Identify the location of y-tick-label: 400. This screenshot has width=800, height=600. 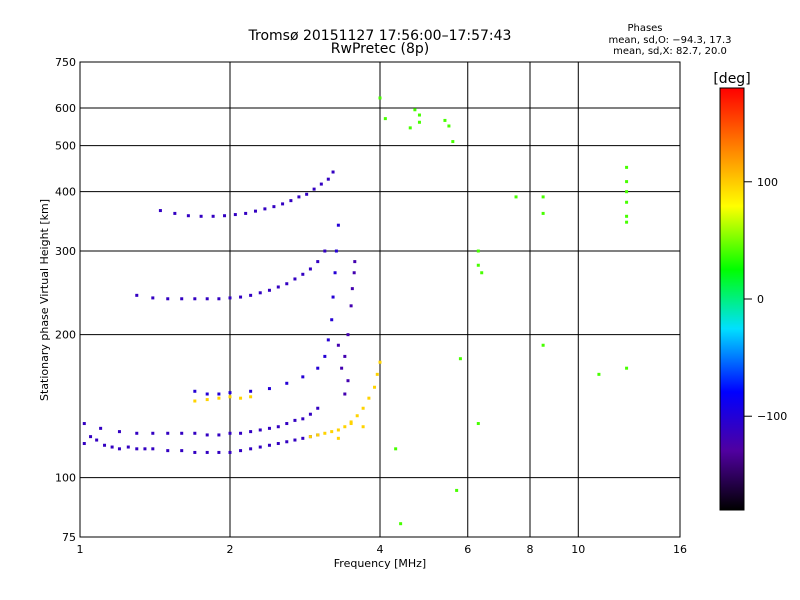
(65, 192).